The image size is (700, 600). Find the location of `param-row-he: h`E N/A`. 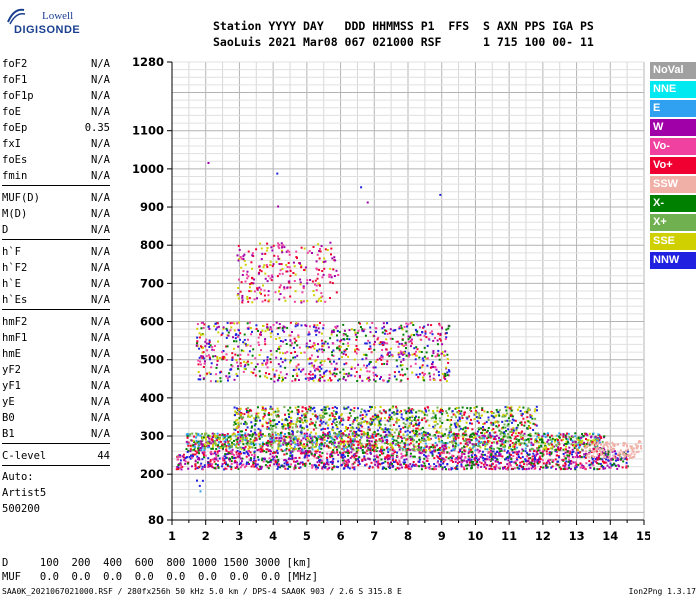

param-row-he: h`E N/A is located at coordinates (56, 284).